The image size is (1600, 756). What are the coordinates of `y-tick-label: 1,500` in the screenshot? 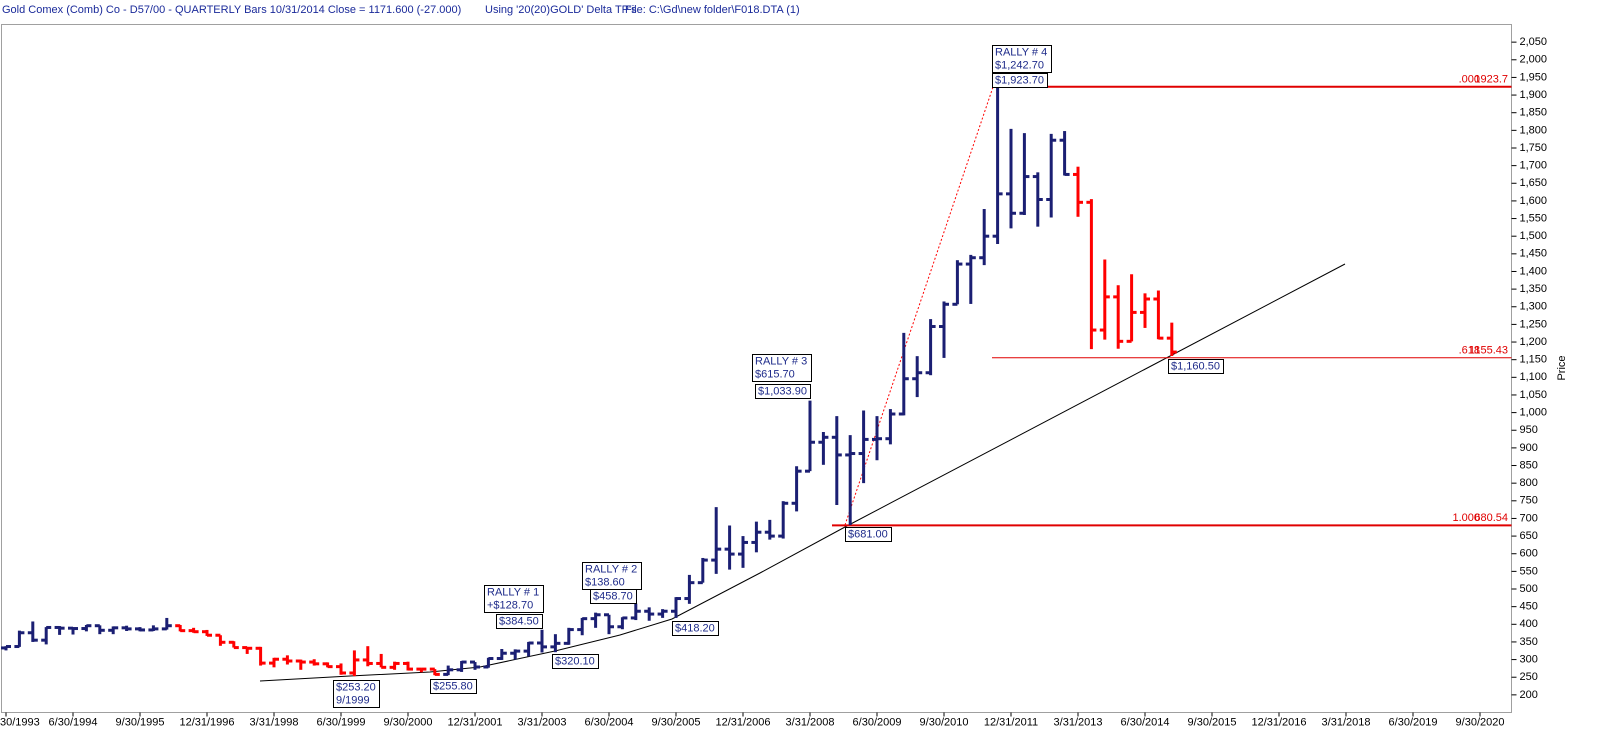 It's located at (1534, 236).